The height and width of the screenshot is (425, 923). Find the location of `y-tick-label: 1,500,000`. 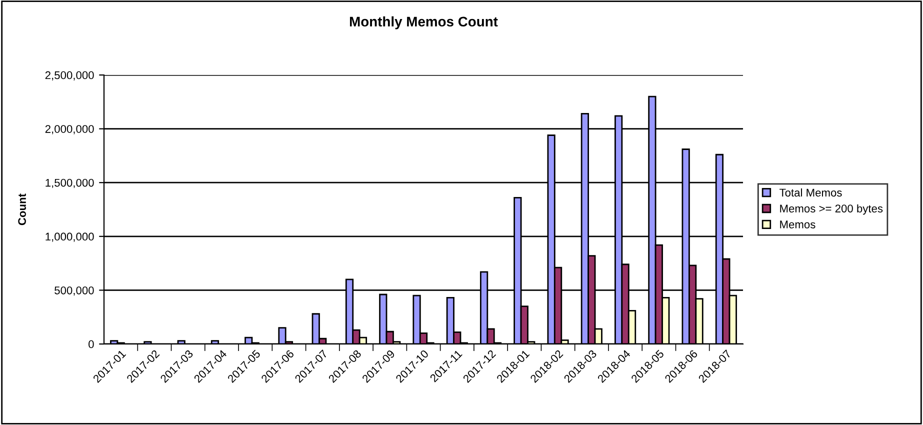

y-tick-label: 1,500,000 is located at coordinates (70, 183).